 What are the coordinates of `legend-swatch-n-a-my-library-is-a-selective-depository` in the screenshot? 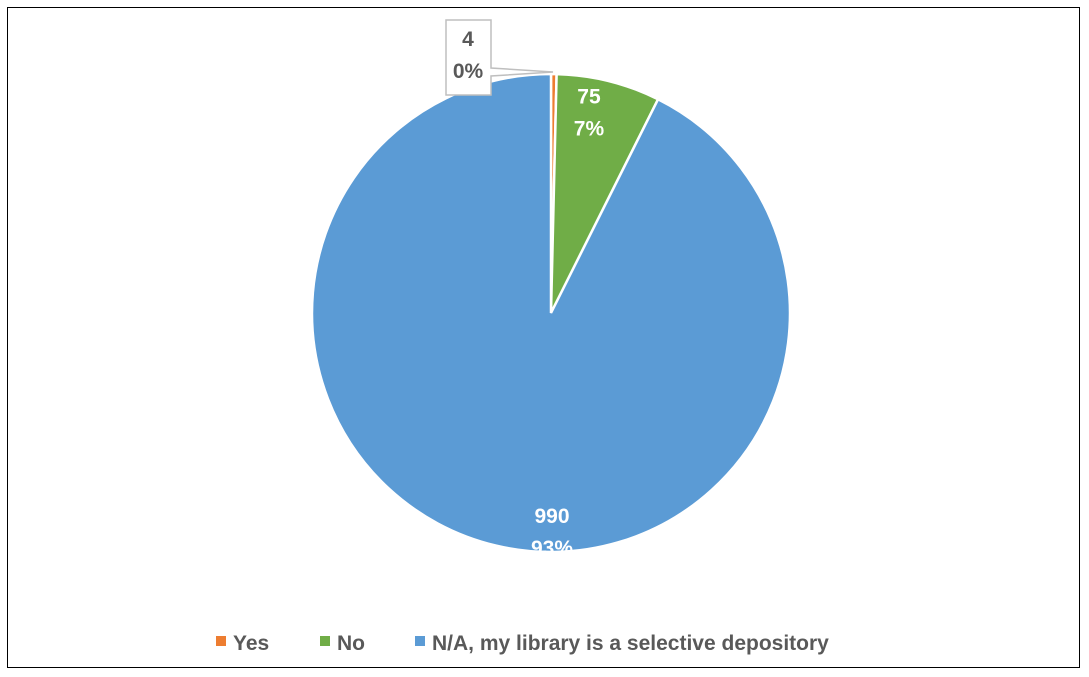 It's located at (420, 641).